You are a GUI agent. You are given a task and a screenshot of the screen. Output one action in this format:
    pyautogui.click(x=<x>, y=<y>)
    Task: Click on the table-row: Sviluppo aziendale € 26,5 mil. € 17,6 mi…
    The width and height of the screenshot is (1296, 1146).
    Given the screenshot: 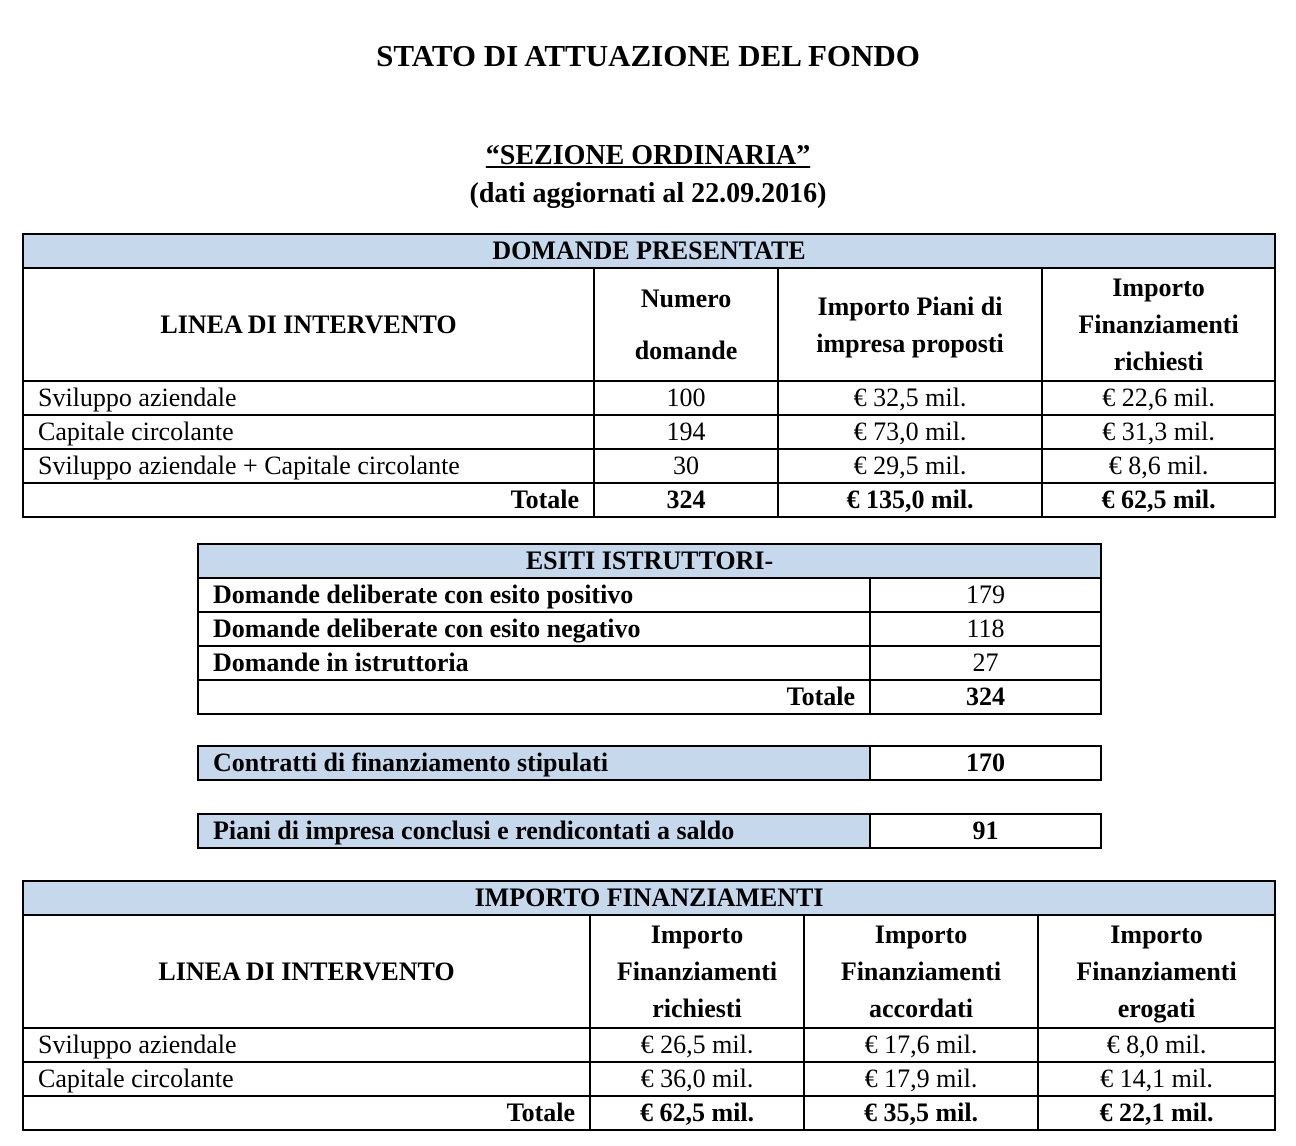 What is the action you would take?
    pyautogui.click(x=649, y=1045)
    